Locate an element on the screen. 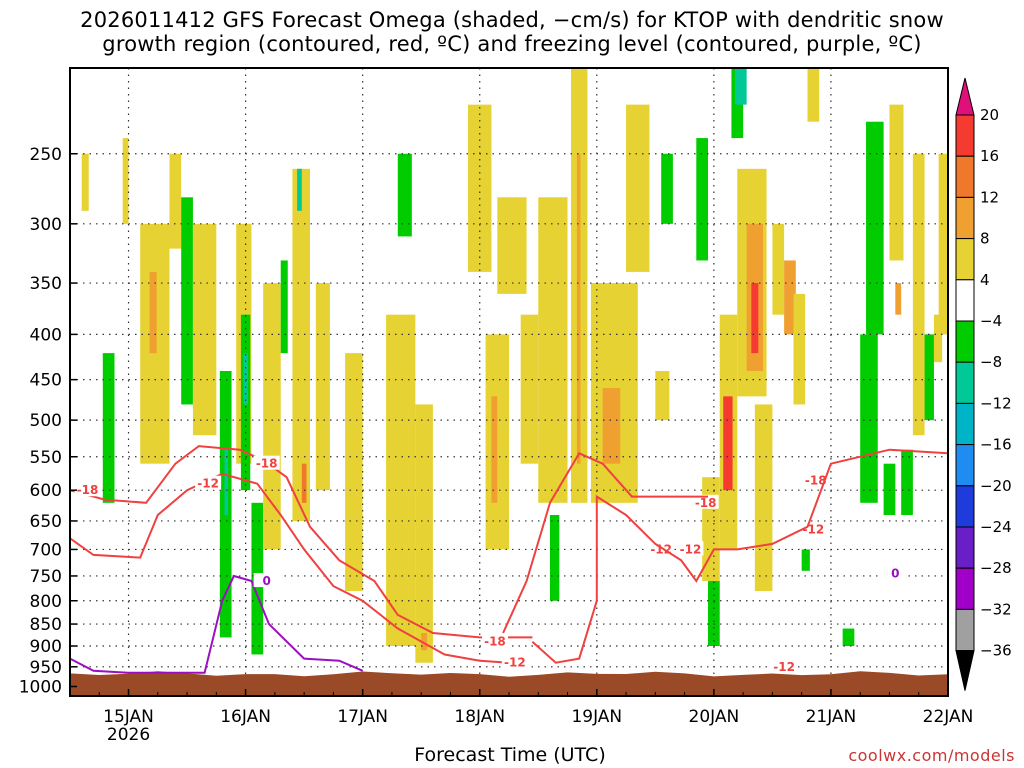  y-tick-label: 700 is located at coordinates (46, 550).